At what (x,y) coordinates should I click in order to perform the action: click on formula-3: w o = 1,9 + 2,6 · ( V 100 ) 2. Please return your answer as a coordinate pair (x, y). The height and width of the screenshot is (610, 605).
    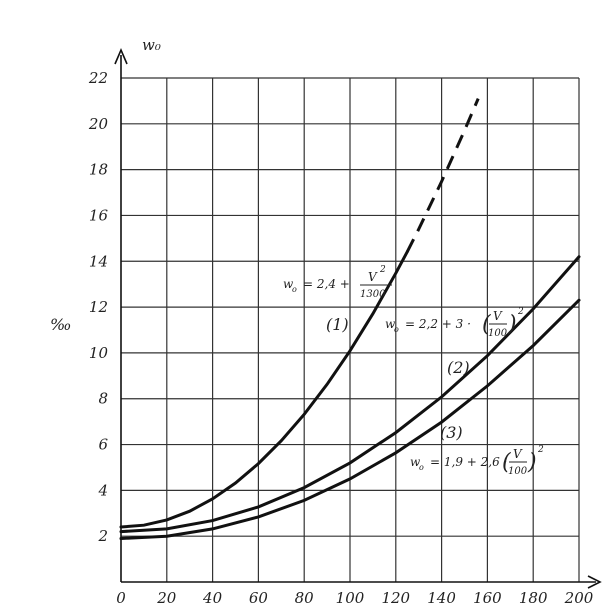
    Looking at the image, I should click on (477, 461).